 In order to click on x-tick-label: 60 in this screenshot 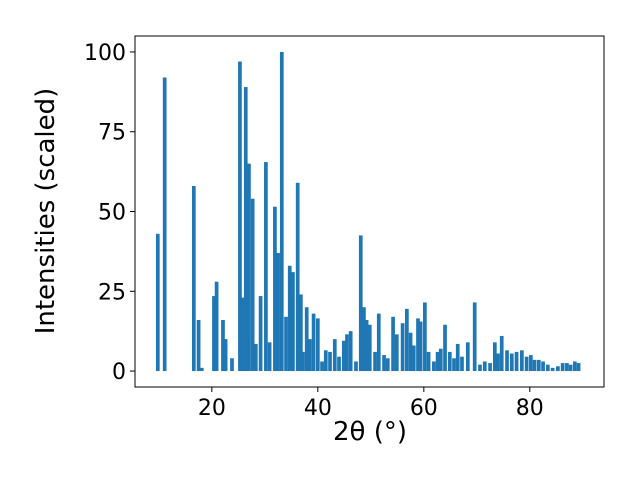, I will do `click(424, 408)`.